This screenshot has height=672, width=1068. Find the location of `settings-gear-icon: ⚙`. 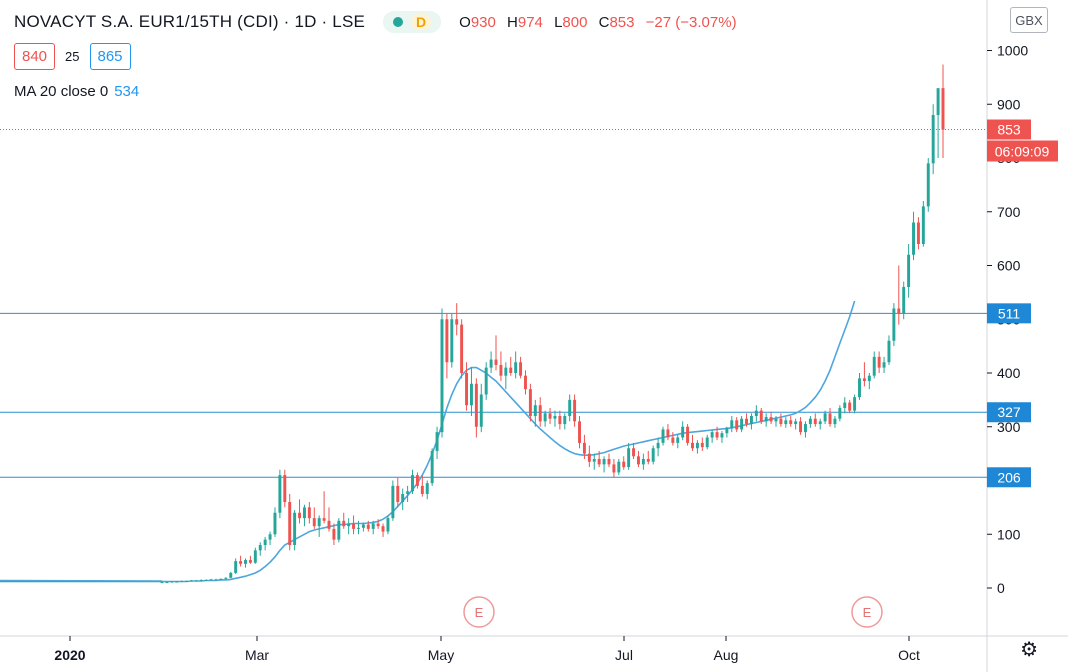

settings-gear-icon: ⚙ is located at coordinates (1029, 650).